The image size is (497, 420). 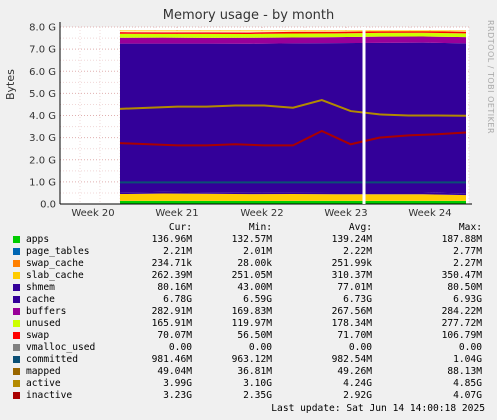 I want to click on legend-row-inactive: inactive 3.23G 2.35G 2.92G 4.07G, so click(x=252, y=396).